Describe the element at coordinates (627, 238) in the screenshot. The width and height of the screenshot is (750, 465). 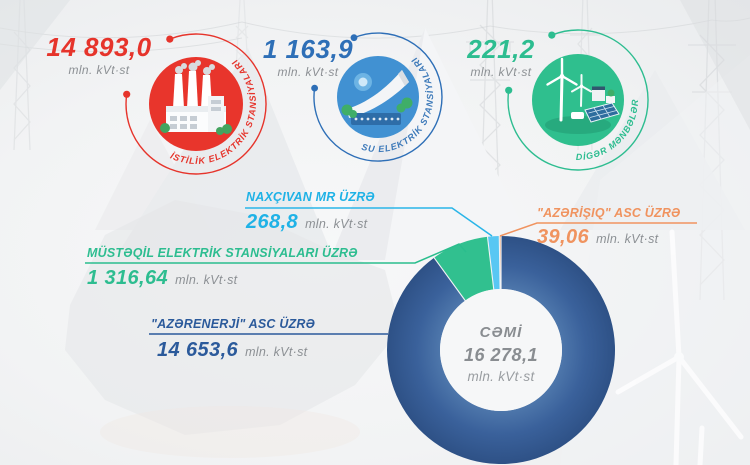
I see `azerisiq-unit: mln. kVt·st` at that location.